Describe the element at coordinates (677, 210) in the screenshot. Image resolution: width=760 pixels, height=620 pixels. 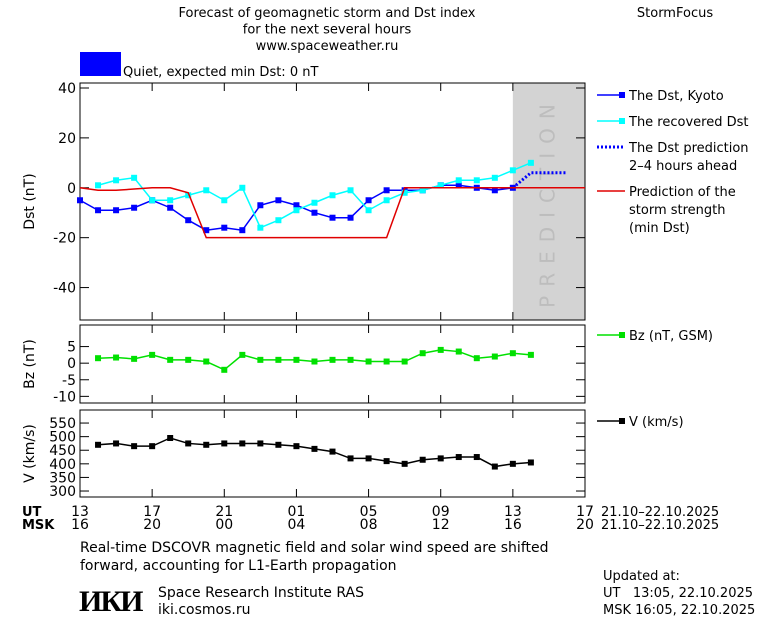
I see `legend-label: storm strength` at that location.